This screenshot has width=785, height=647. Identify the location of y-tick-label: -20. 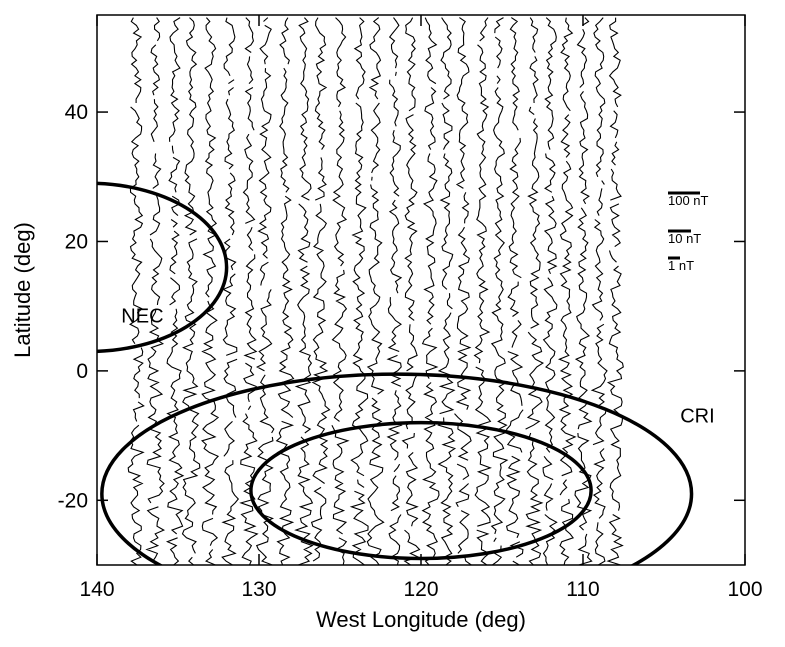
(73, 500).